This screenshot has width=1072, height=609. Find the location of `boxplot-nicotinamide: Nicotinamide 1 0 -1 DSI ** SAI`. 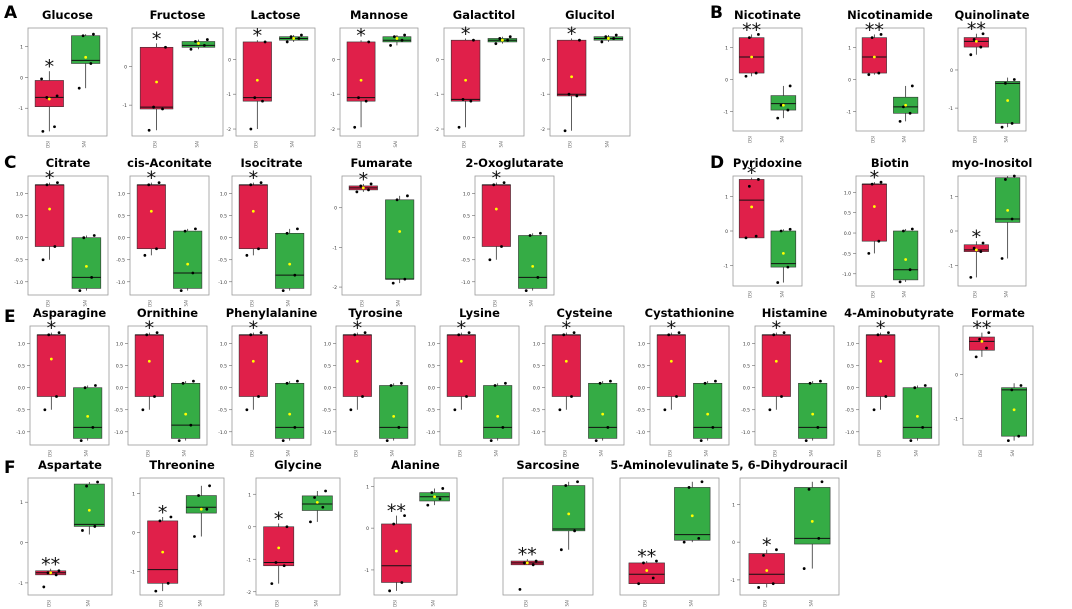

boxplot-nicotinamide: Nicotinamide 1 0 -1 DSI ** SAI is located at coordinates (890, 75).